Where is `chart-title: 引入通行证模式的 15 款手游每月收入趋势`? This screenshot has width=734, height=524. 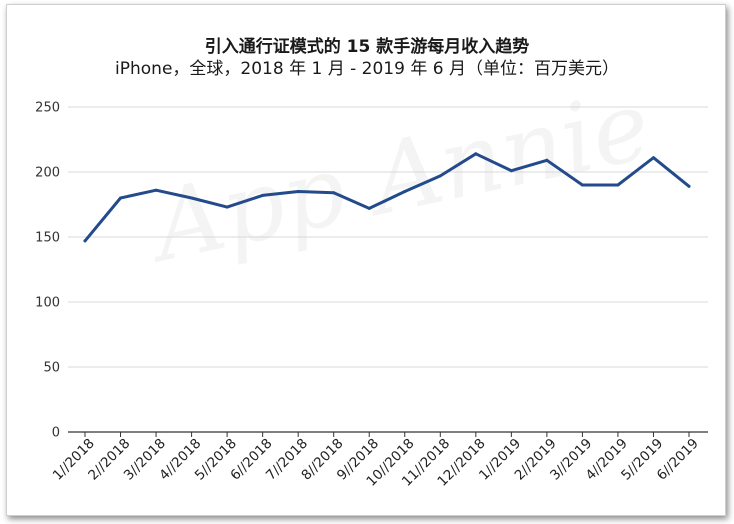
chart-title: 引入通行证模式的 15 款手游每月收入趋势 is located at coordinates (367, 47).